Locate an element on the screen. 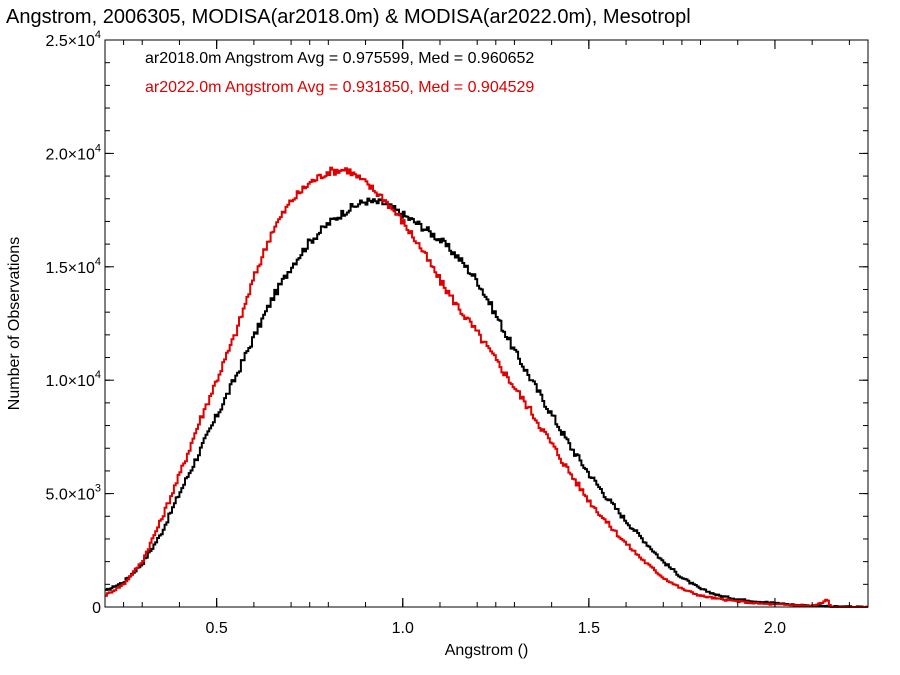  x-axis-title: Angstrom () is located at coordinates (487, 650).